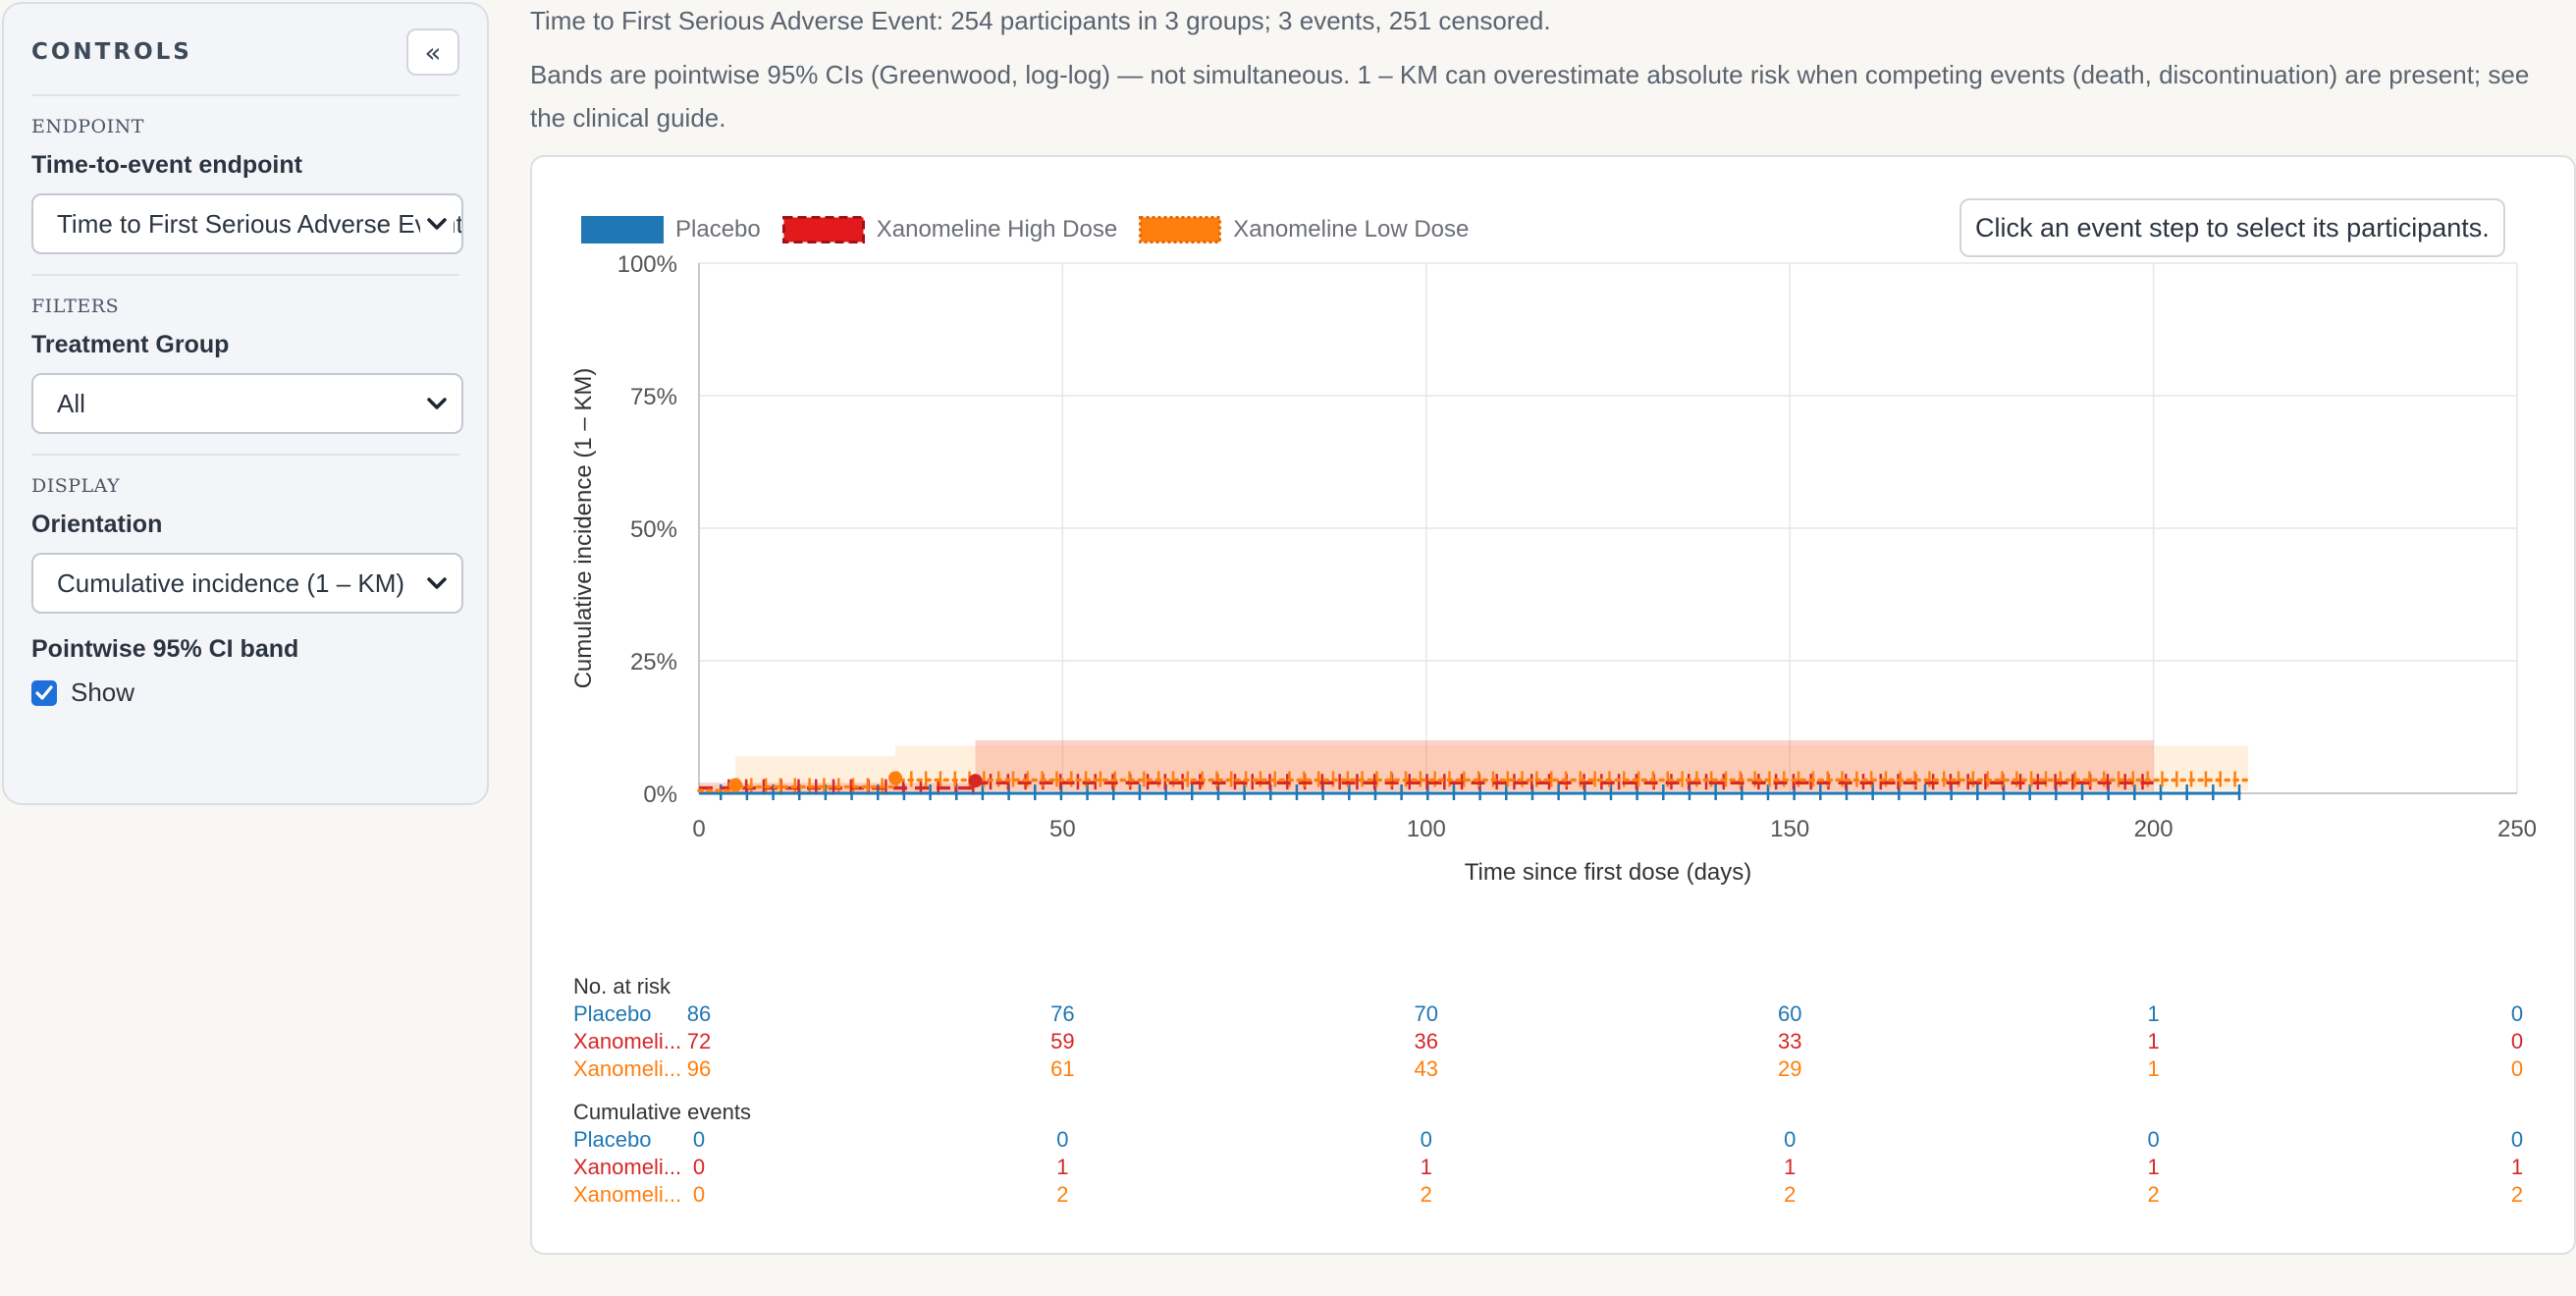 The width and height of the screenshot is (2576, 1296). I want to click on risk-cell-high: 33, so click(1789, 1041).